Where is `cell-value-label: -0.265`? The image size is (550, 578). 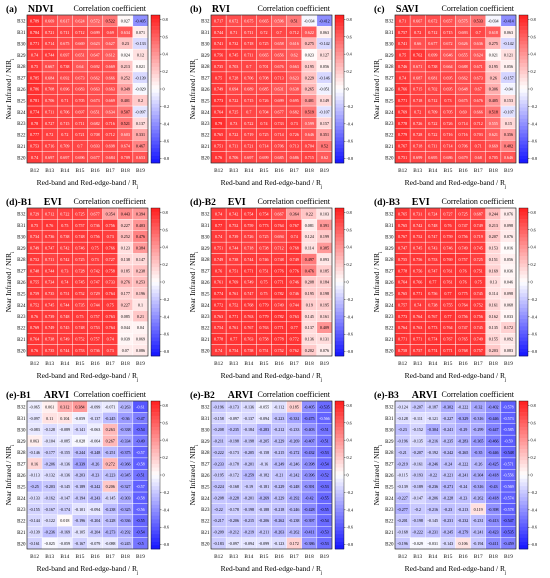 cell-value-label: -0.265 is located at coordinates (463, 452).